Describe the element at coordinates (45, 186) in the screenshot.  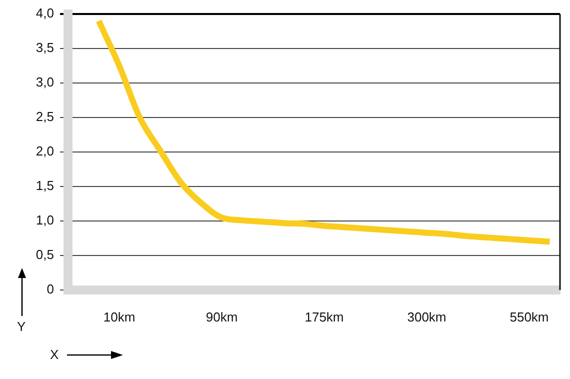
I see `y-tick-label: 1,5` at that location.